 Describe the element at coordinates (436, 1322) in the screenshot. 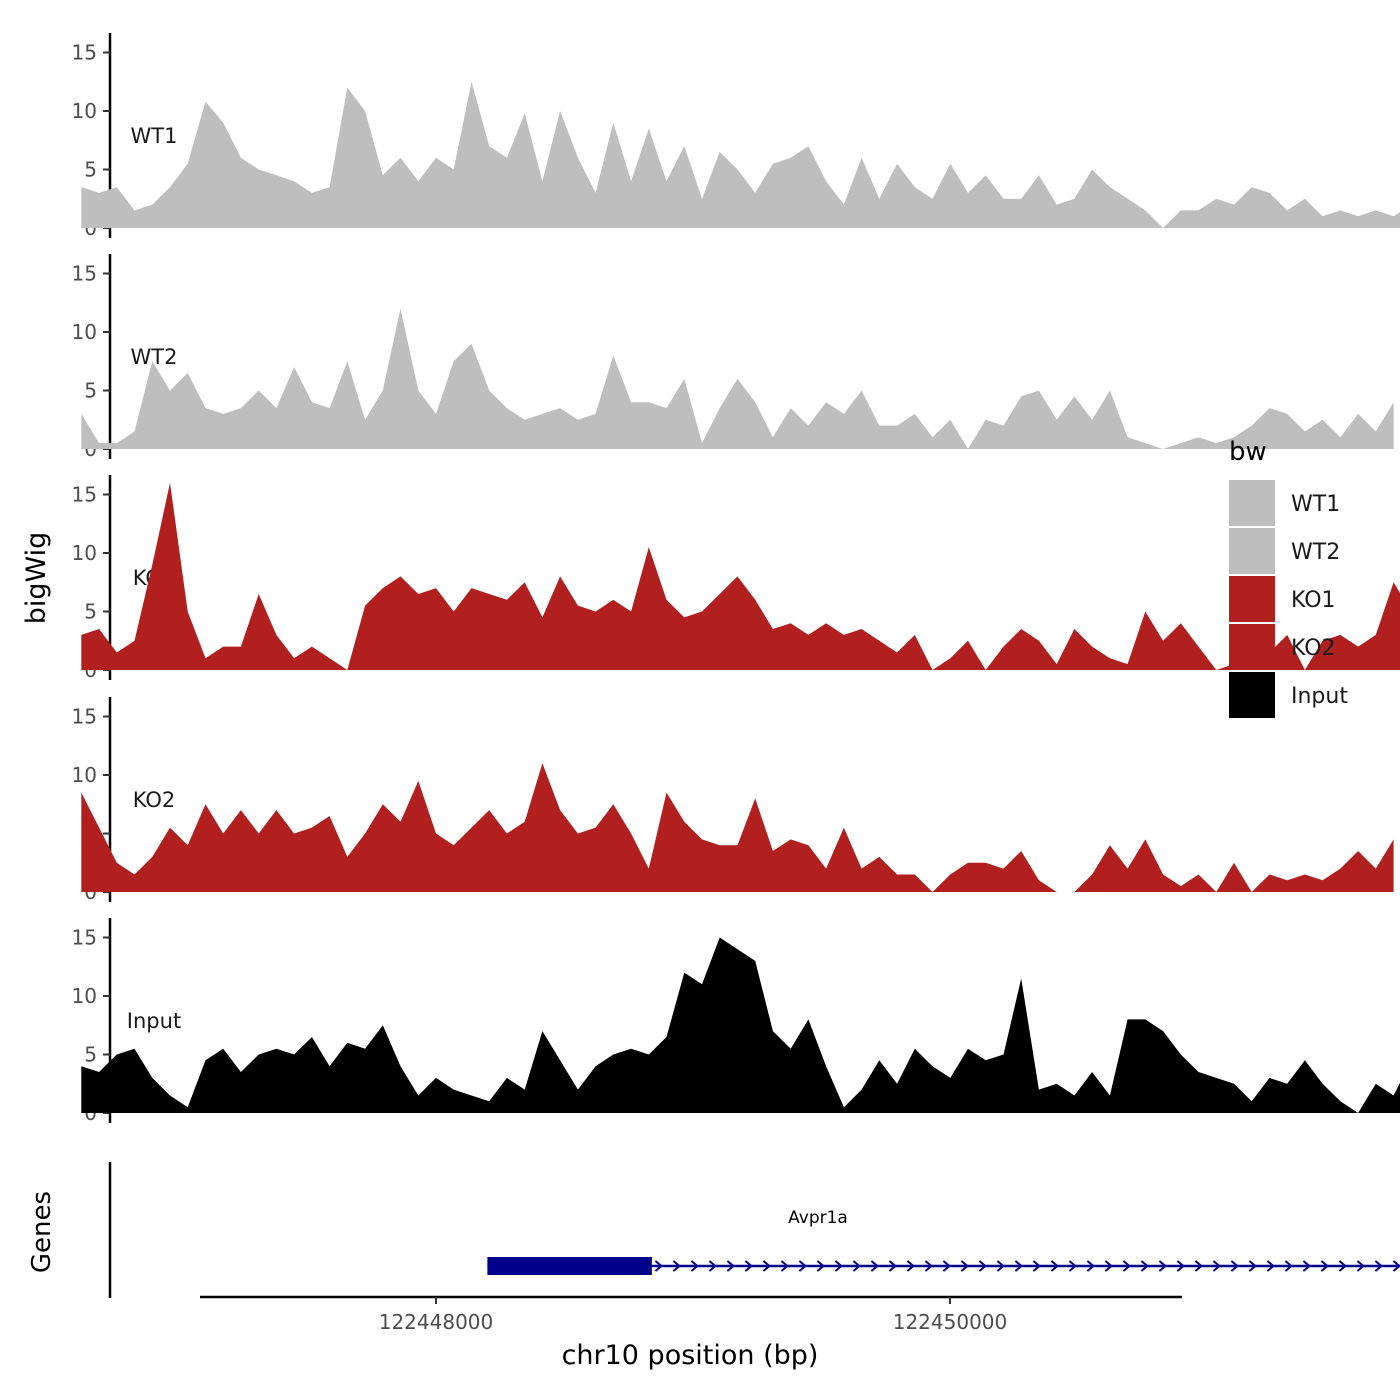

I see `x-tick-label: 122448000` at that location.